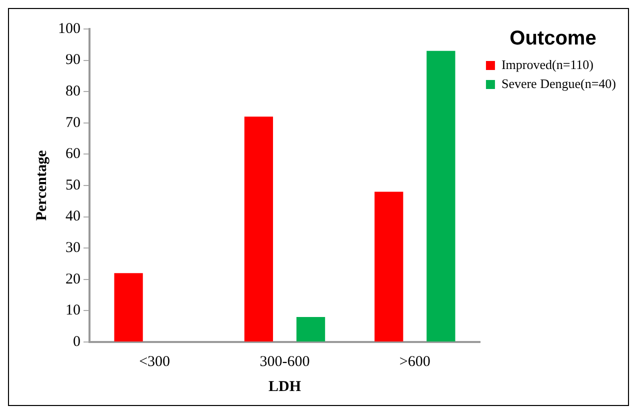  What do you see at coordinates (76, 342) in the screenshot?
I see `y-tick-label: 0` at bounding box center [76, 342].